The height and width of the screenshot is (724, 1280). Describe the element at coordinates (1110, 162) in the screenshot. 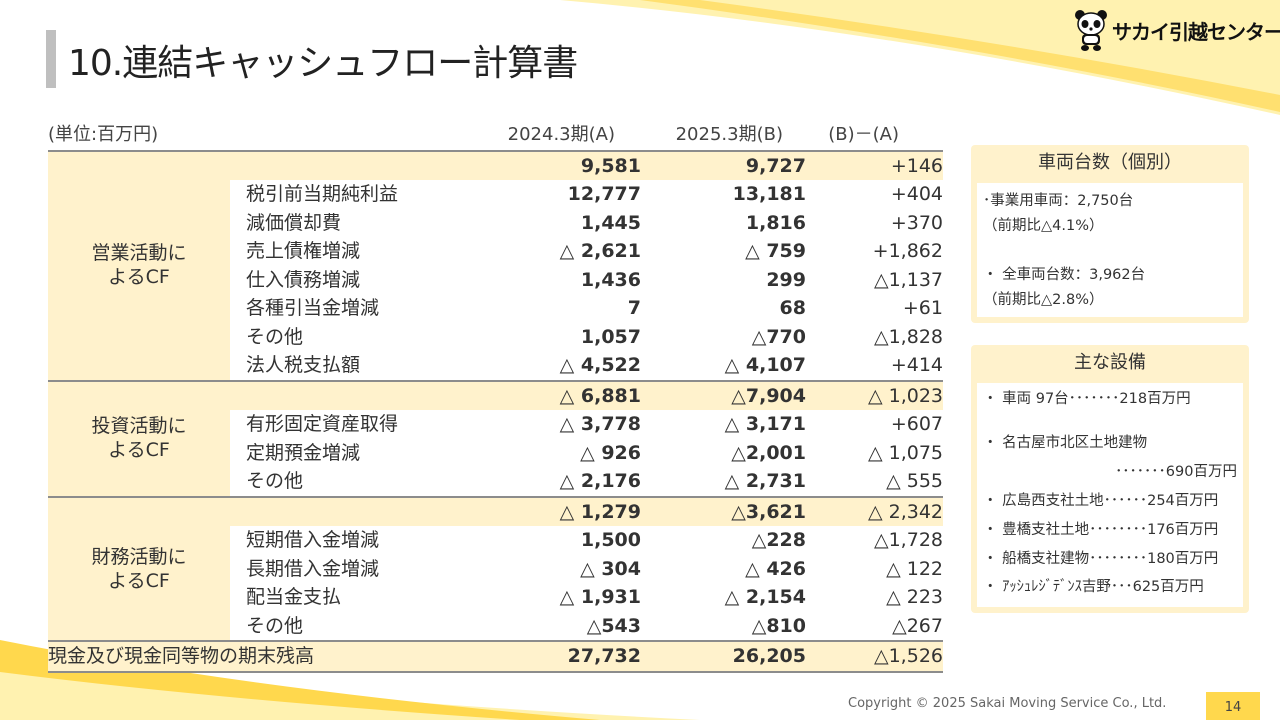

I see `vehicle-panel-heading: 車両台数（個別）` at that location.